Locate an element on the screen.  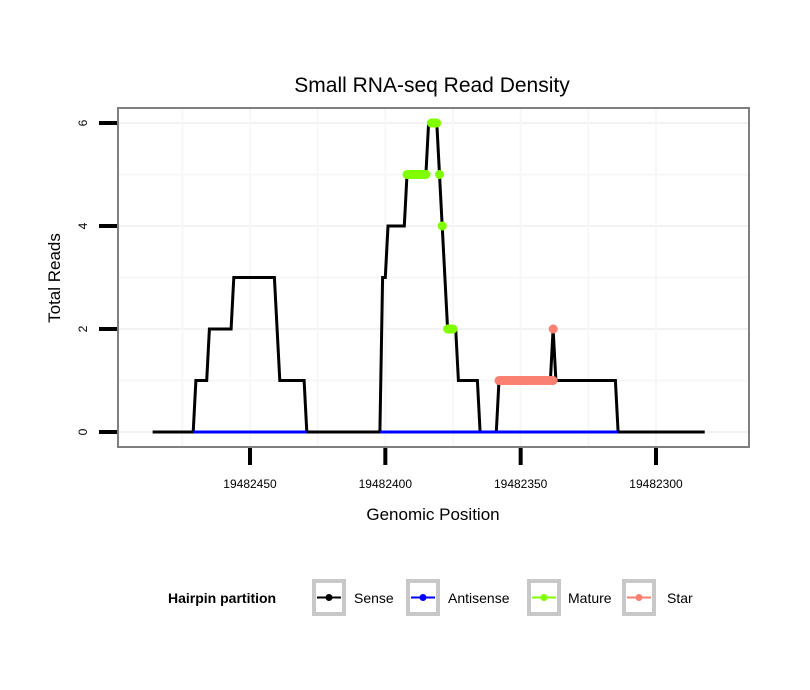
legend-item-sense: Sense is located at coordinates (353, 597).